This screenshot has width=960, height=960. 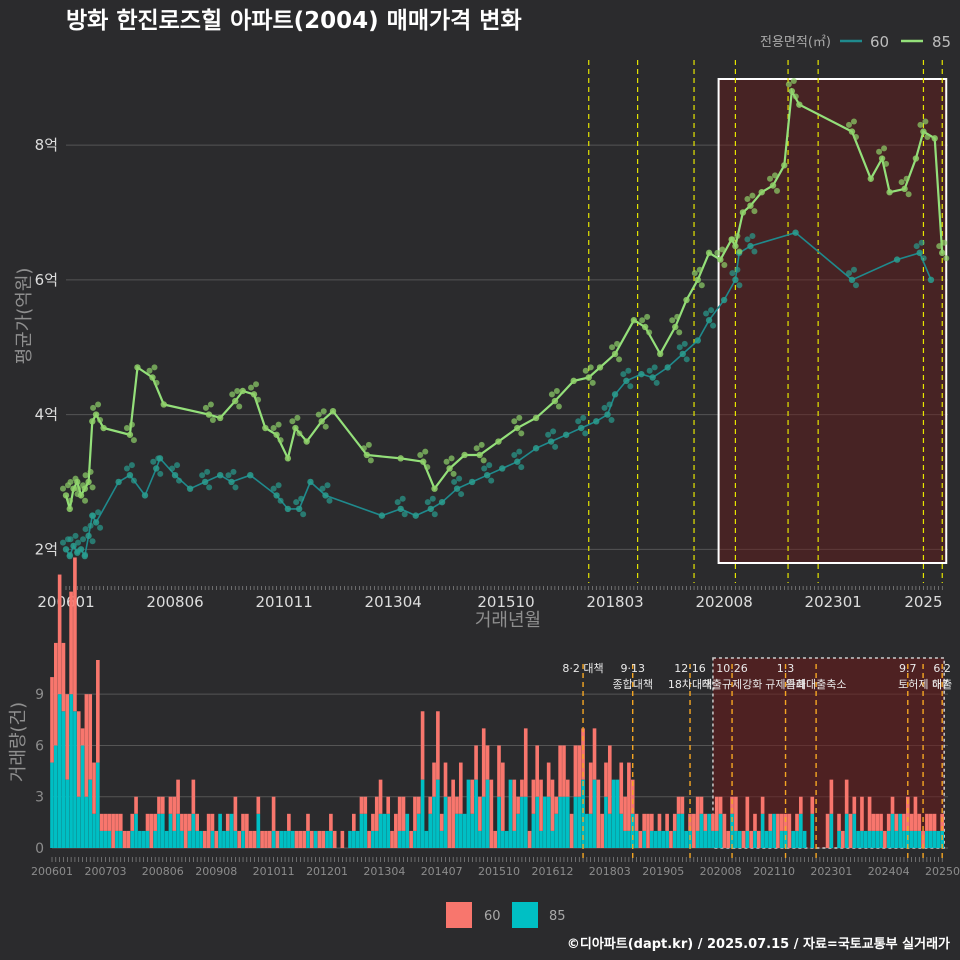 What do you see at coordinates (18, 742) in the screenshot?
I see `bar-y-axis-label: 거래량(건)` at bounding box center [18, 742].